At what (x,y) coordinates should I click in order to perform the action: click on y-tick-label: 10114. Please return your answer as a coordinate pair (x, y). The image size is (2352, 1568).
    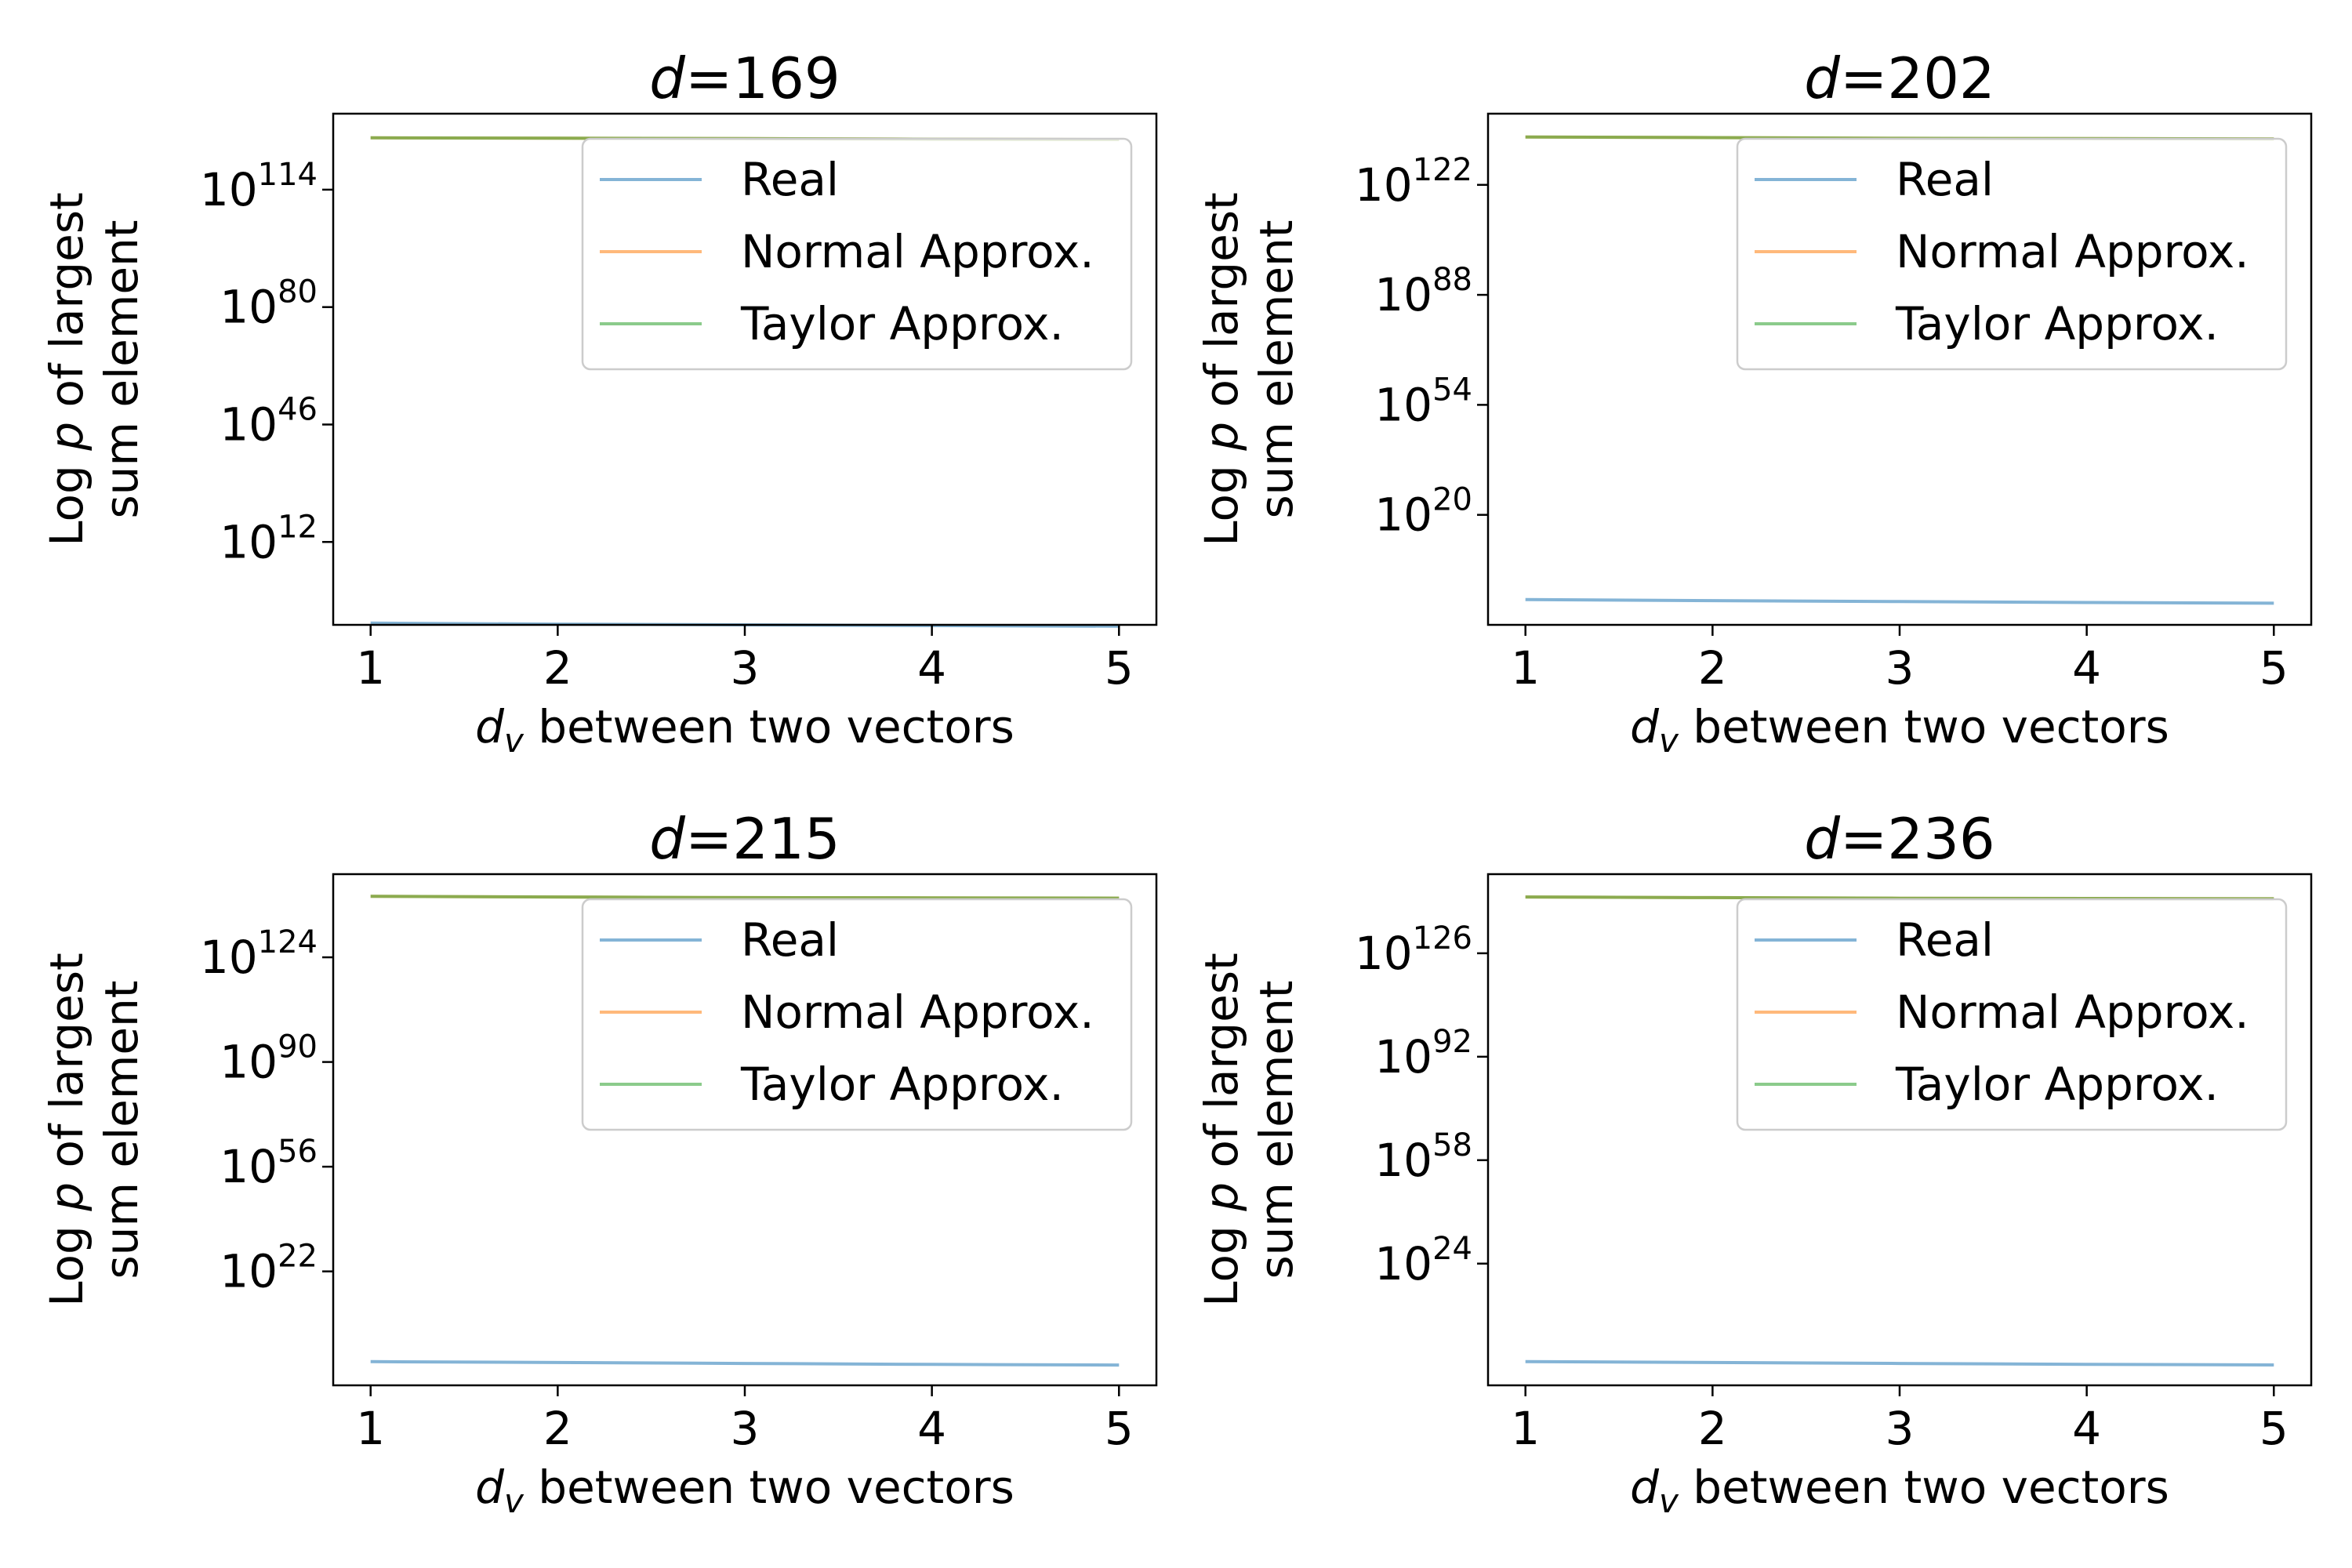
    Looking at the image, I should click on (259, 186).